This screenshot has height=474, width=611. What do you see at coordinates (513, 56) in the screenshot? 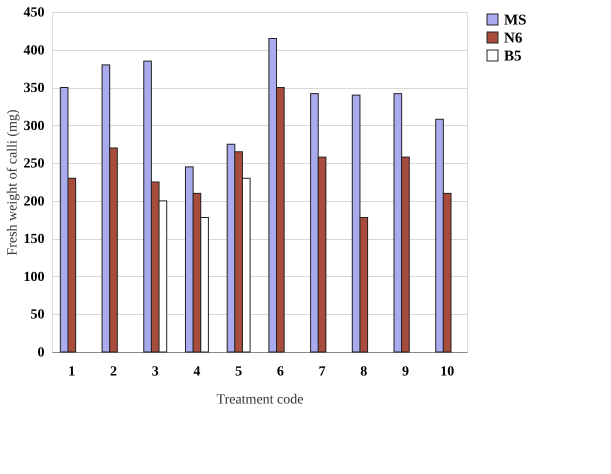
I see `legend-label: B5` at bounding box center [513, 56].